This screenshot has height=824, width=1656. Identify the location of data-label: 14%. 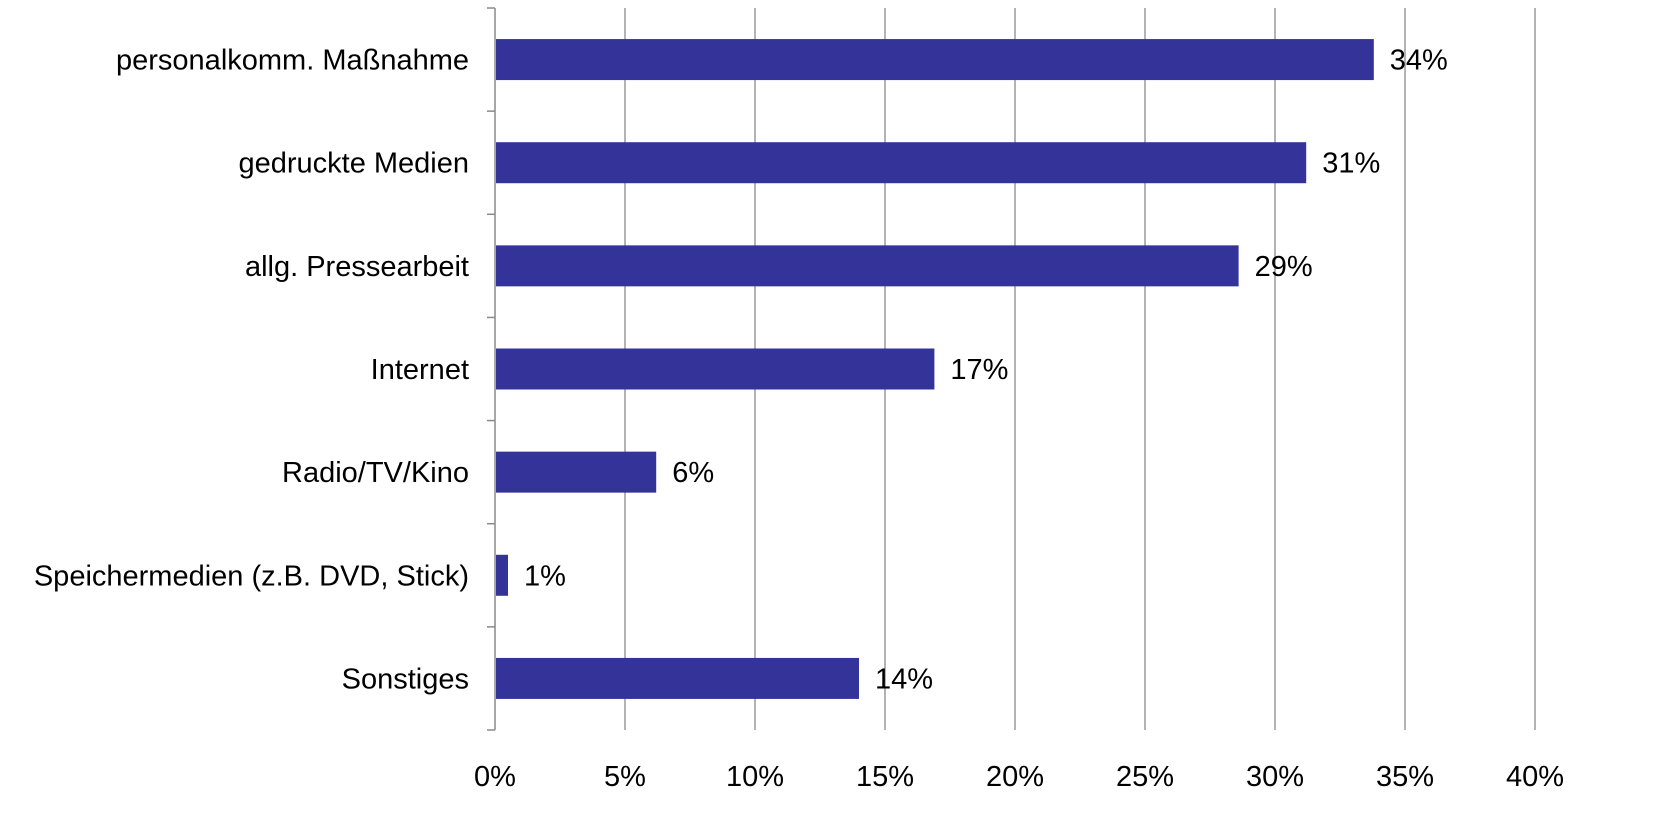
(904, 679).